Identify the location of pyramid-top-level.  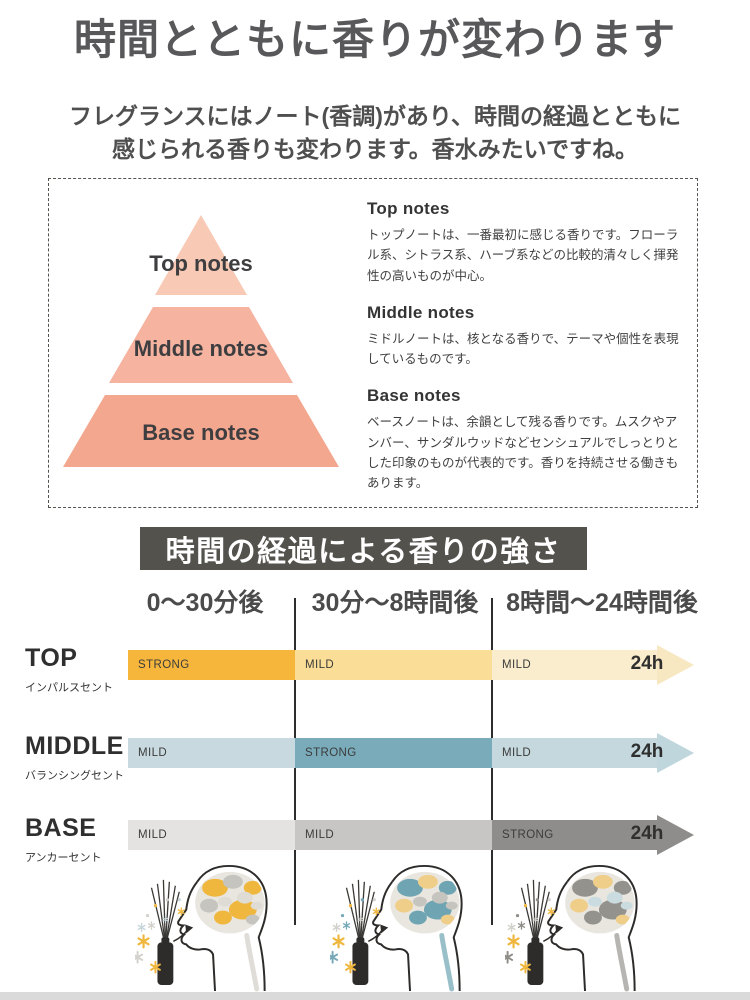
(201, 255).